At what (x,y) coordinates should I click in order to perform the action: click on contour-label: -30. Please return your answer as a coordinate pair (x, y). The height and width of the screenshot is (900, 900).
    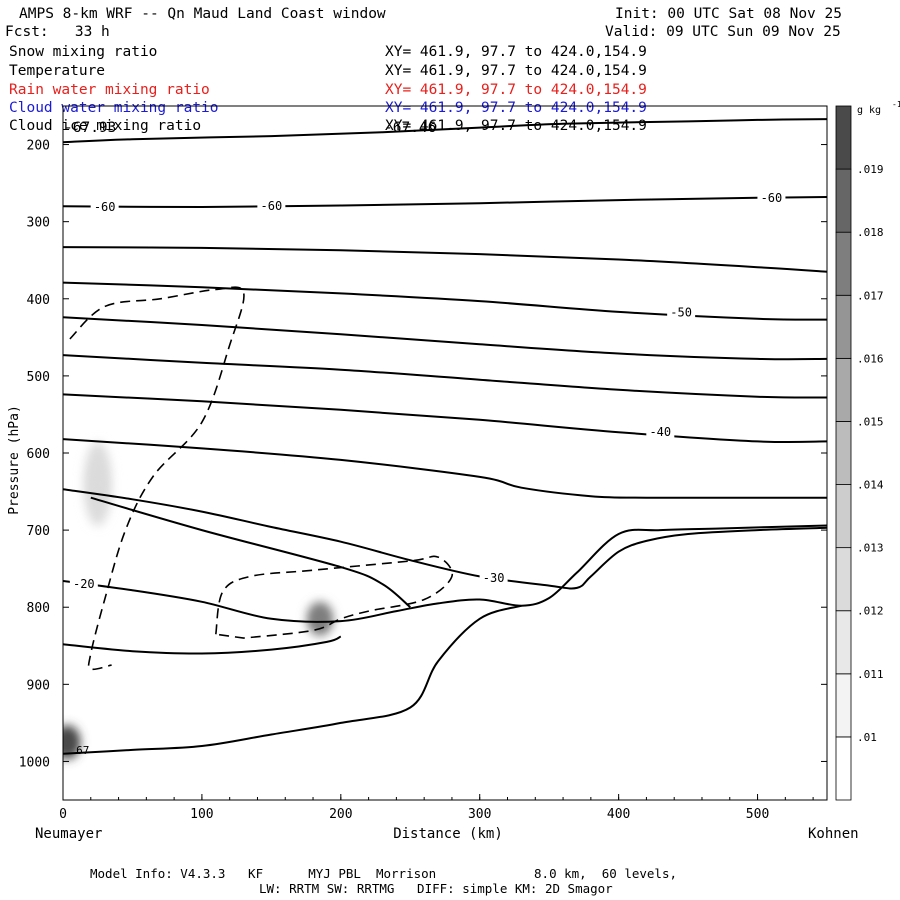
    Looking at the image, I should click on (494, 578).